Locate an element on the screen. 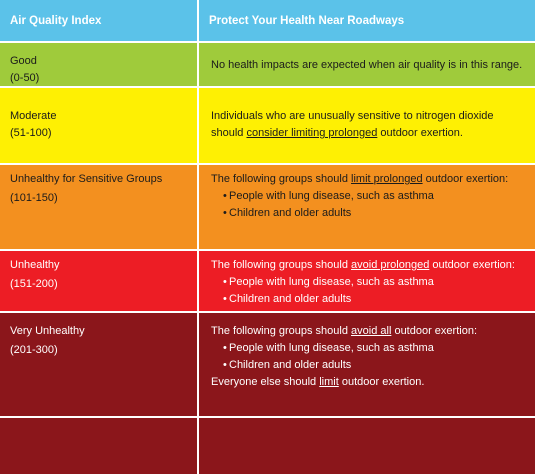 The width and height of the screenshot is (535, 474). row-very-unhealthy-filler-left is located at coordinates (99, 446).